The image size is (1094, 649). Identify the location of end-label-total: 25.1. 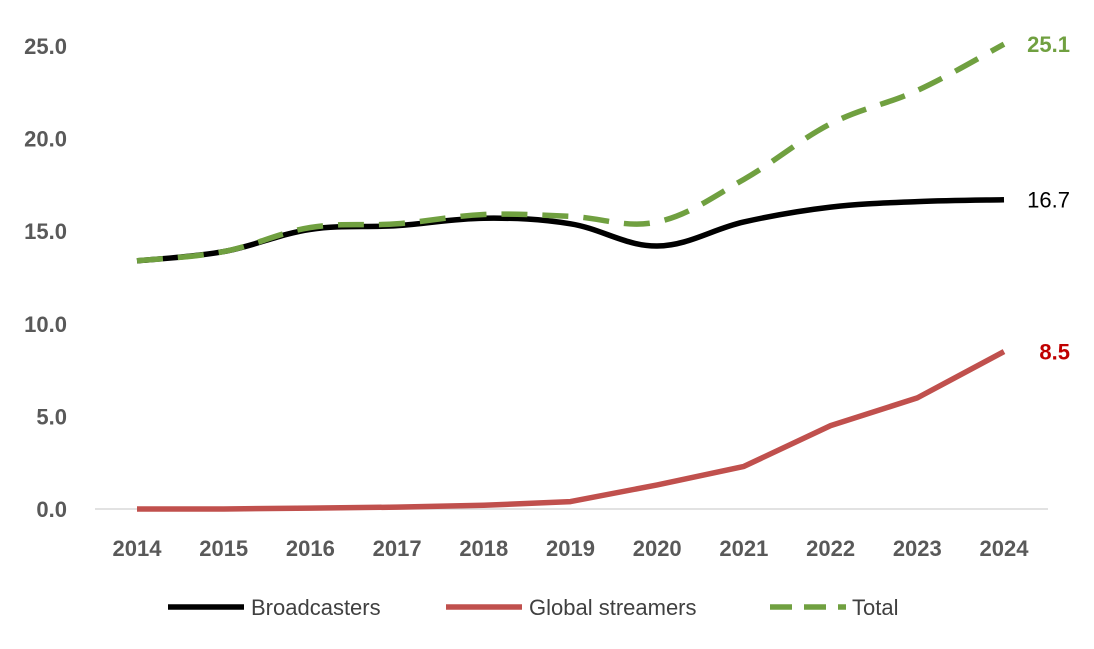
(1048, 44).